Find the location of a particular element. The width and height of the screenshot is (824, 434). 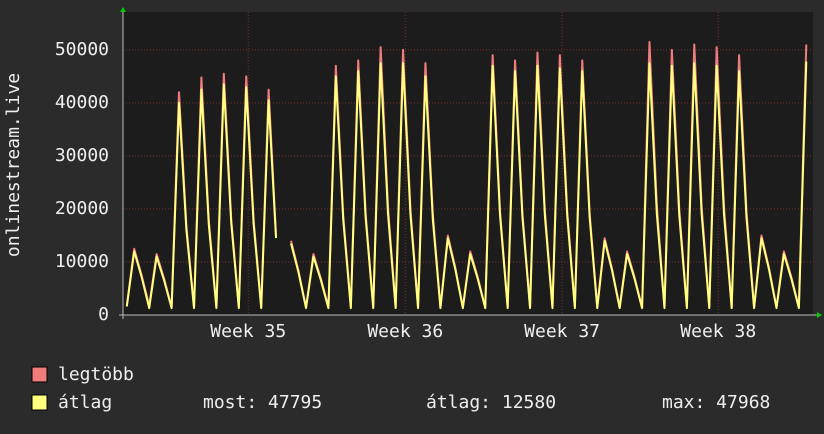

y-tick-label: 50000 is located at coordinates (82, 49).